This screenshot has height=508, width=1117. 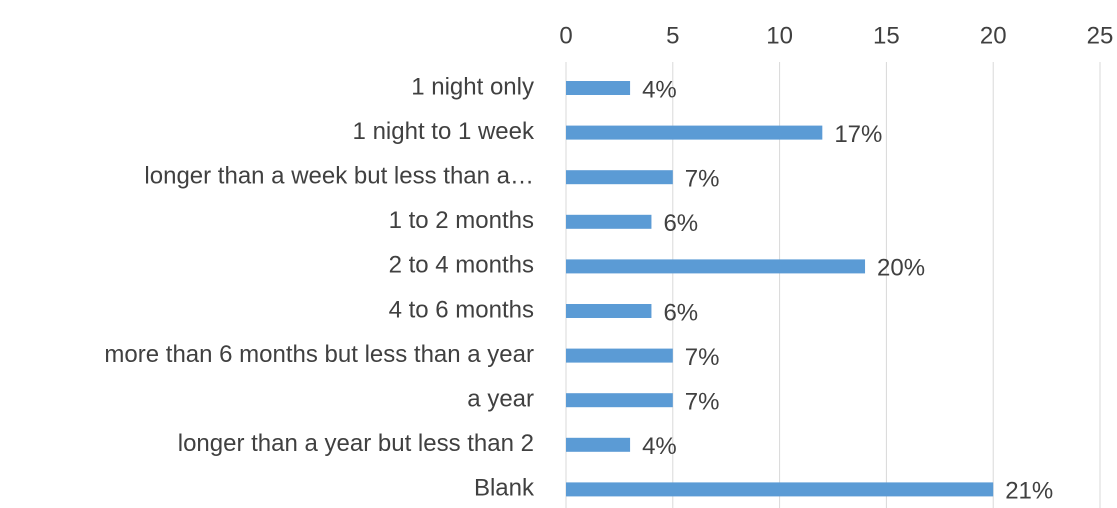 What do you see at coordinates (836, 35) in the screenshot?
I see `x-axis-ticks: 0 5 10 15 20 25` at bounding box center [836, 35].